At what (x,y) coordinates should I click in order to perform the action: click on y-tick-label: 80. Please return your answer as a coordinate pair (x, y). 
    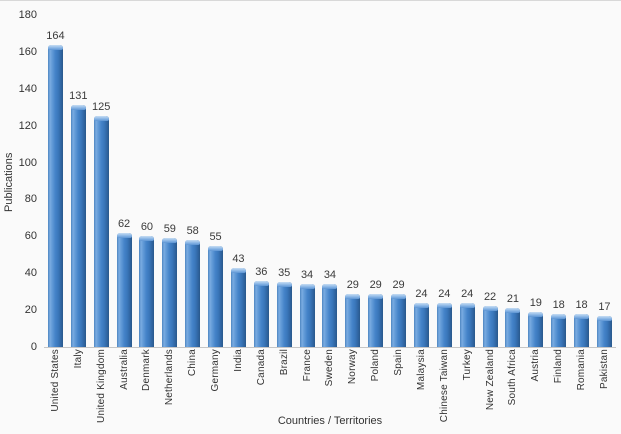
    Looking at the image, I should click on (30, 199).